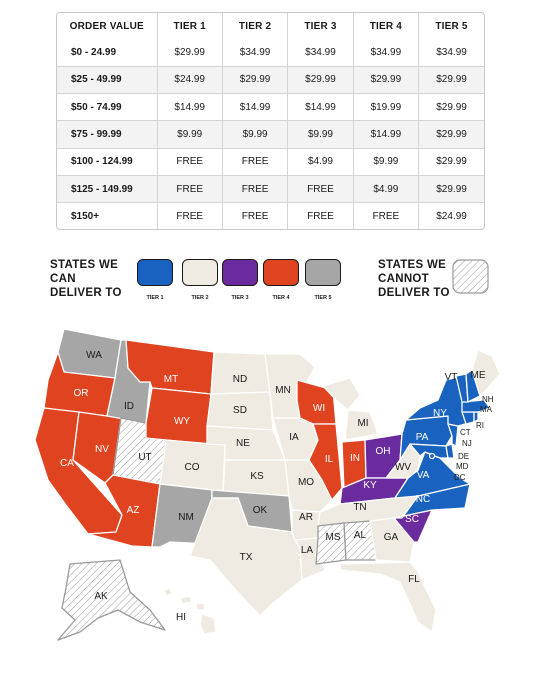  I want to click on state-ak, so click(111, 600).